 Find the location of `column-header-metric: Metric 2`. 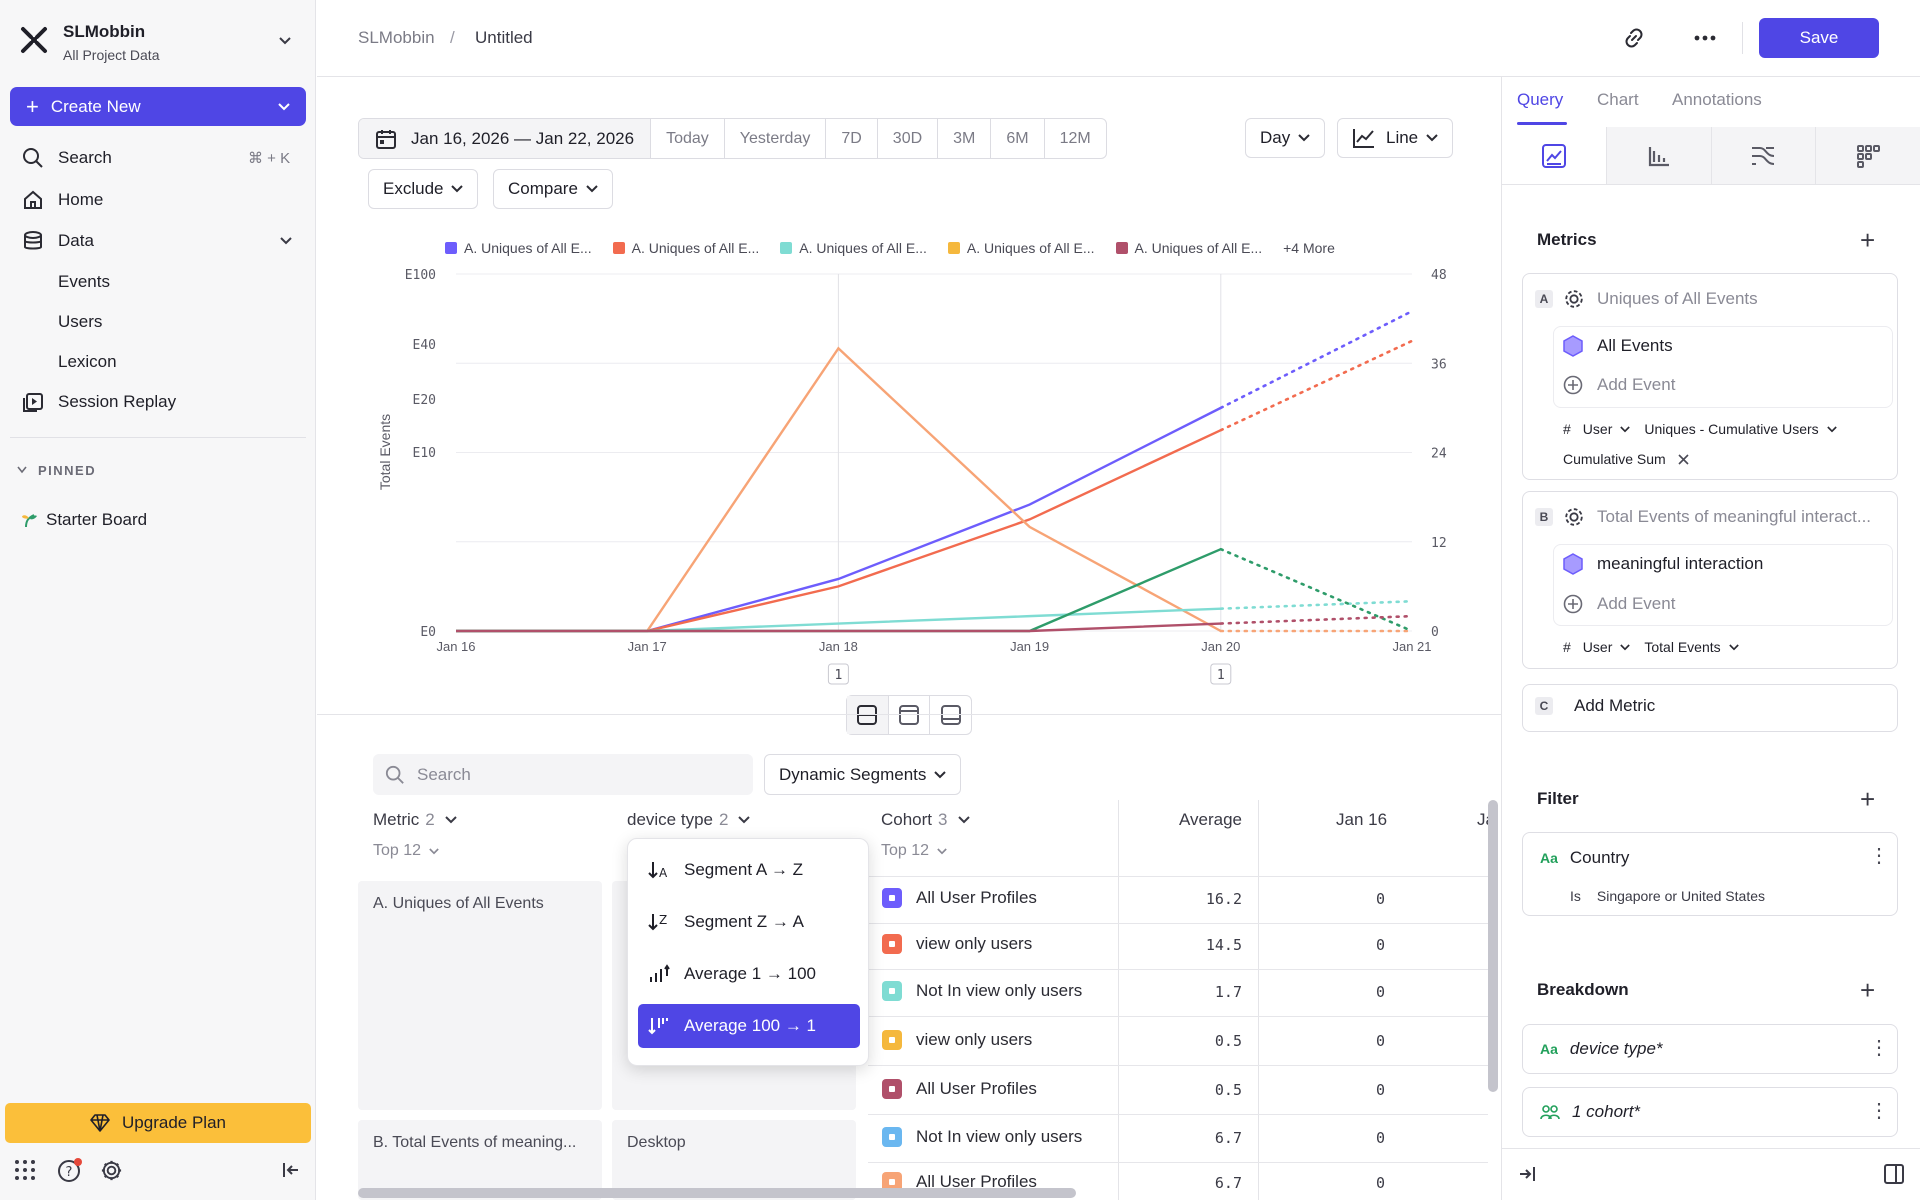

column-header-metric: Metric 2 is located at coordinates (415, 820).